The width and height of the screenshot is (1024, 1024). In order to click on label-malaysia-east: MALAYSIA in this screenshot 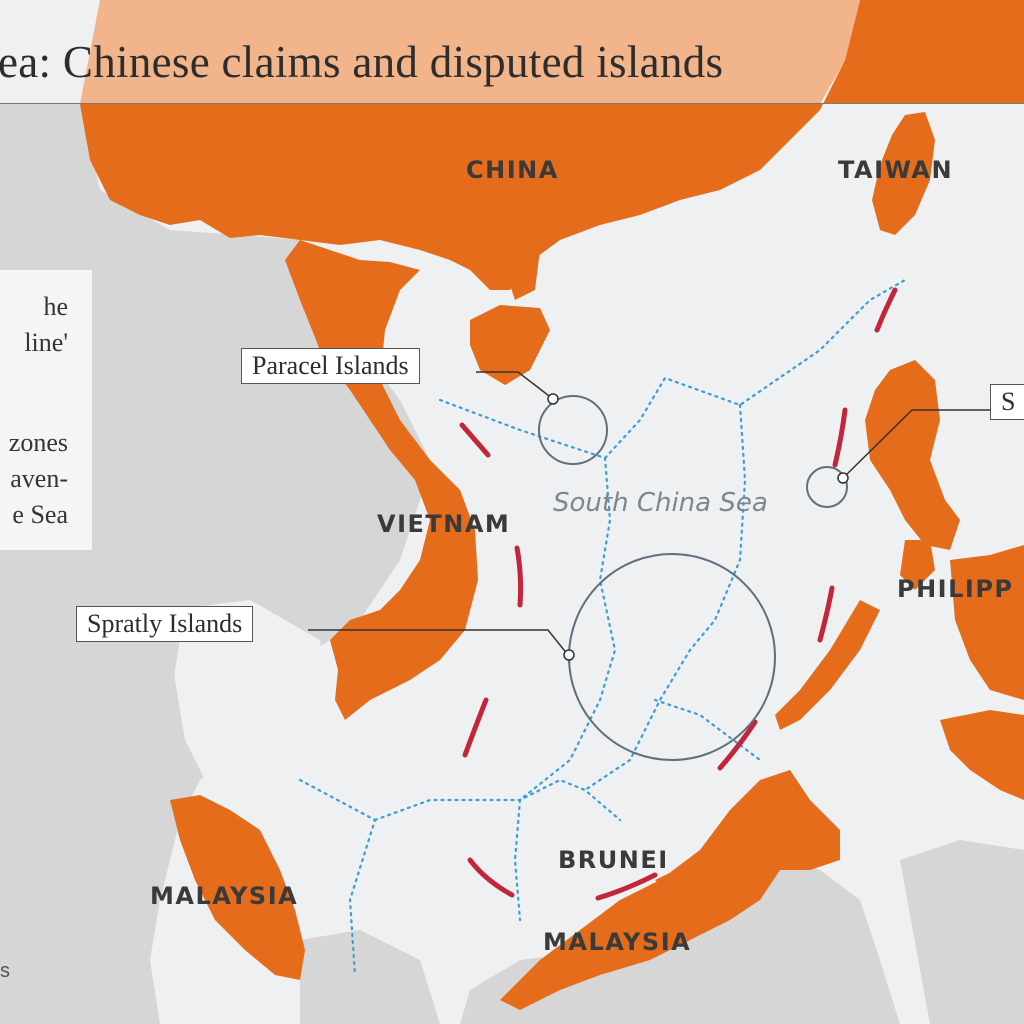, I will do `click(617, 942)`.